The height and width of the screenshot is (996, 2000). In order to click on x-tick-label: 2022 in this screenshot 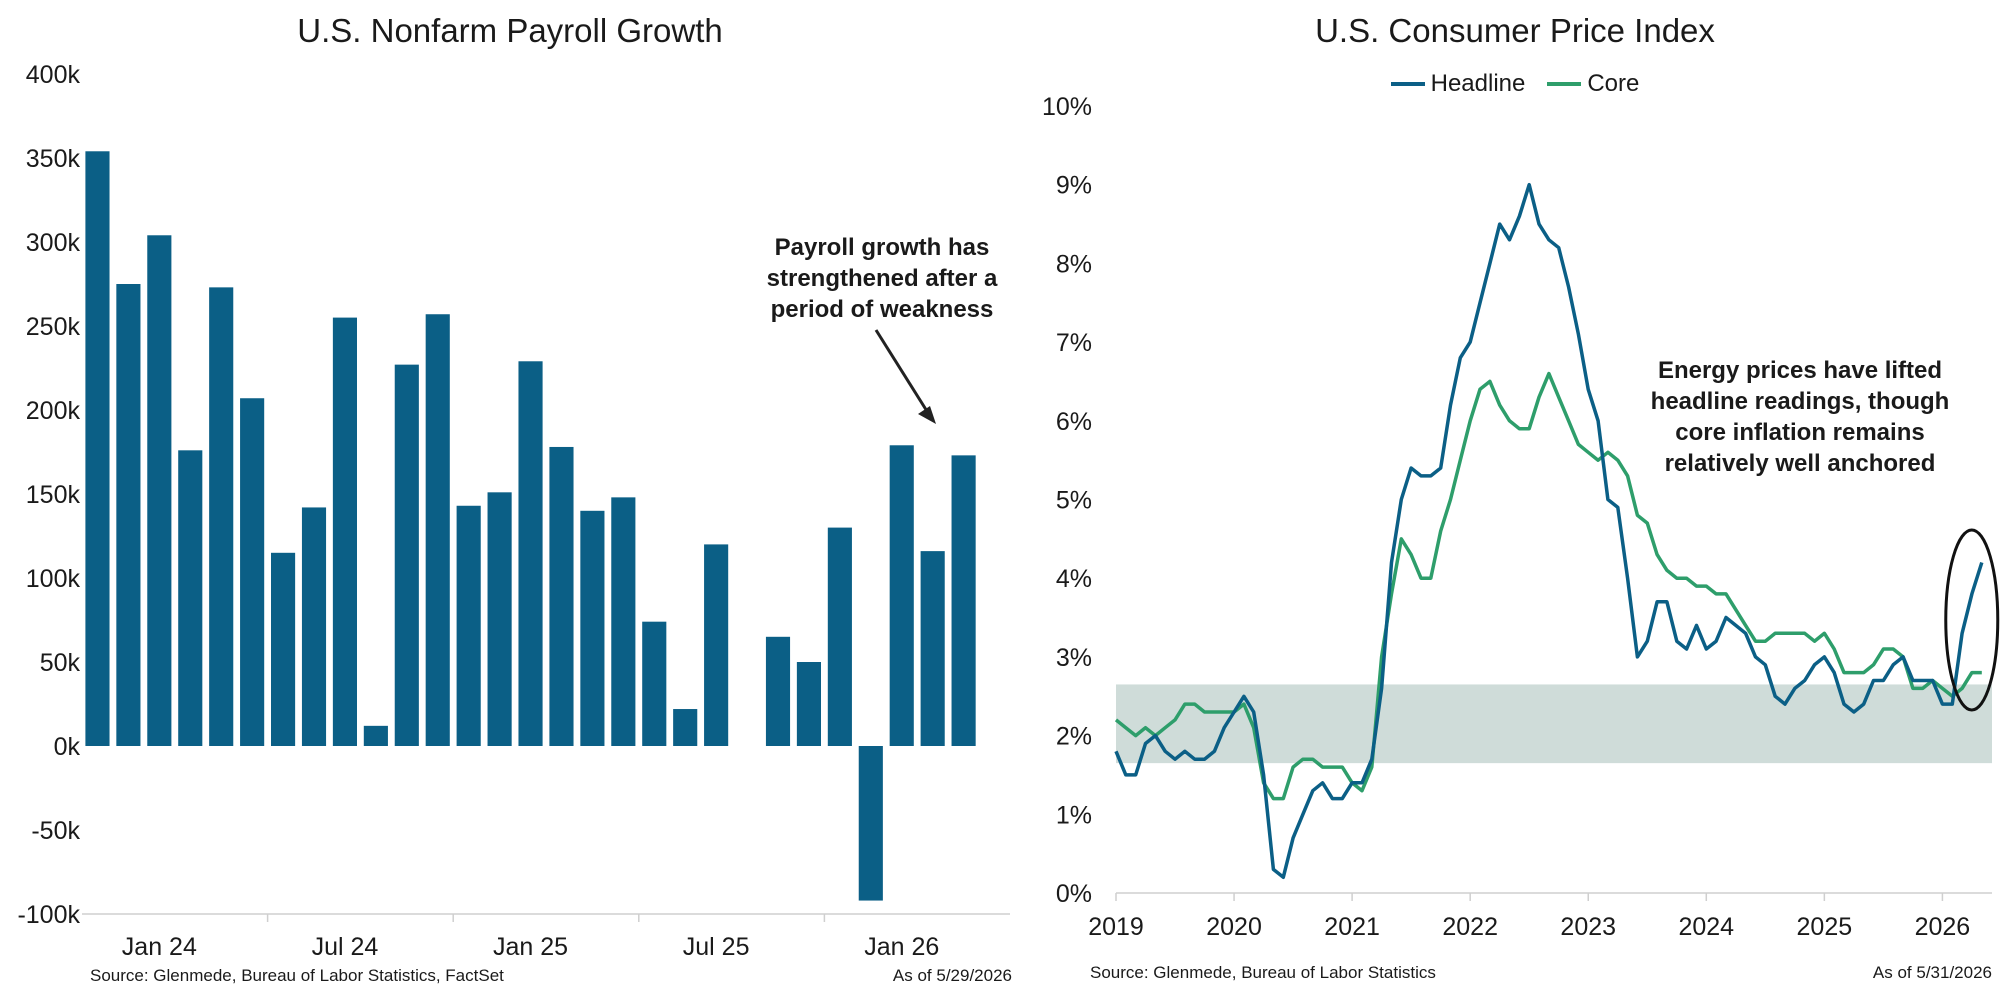, I will do `click(1470, 927)`.